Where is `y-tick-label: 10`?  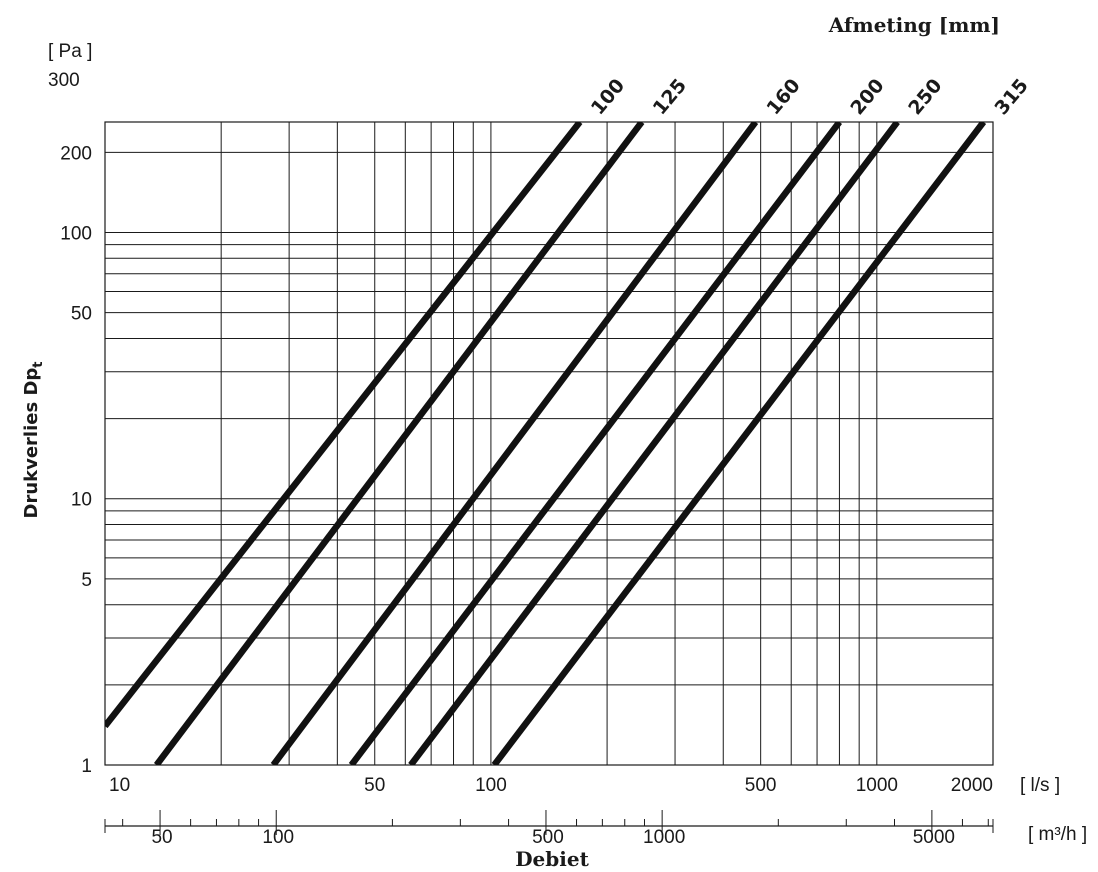 y-tick-label: 10 is located at coordinates (81, 500).